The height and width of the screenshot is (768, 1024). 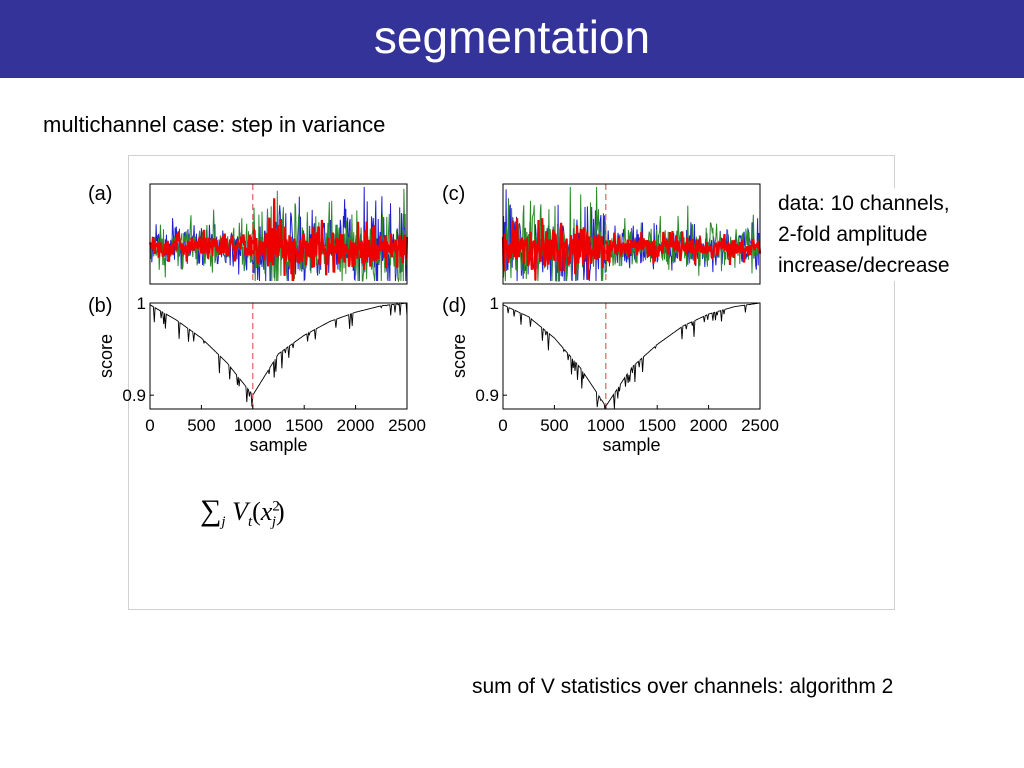 I want to click on formula-func-sub: t, so click(x=250, y=522).